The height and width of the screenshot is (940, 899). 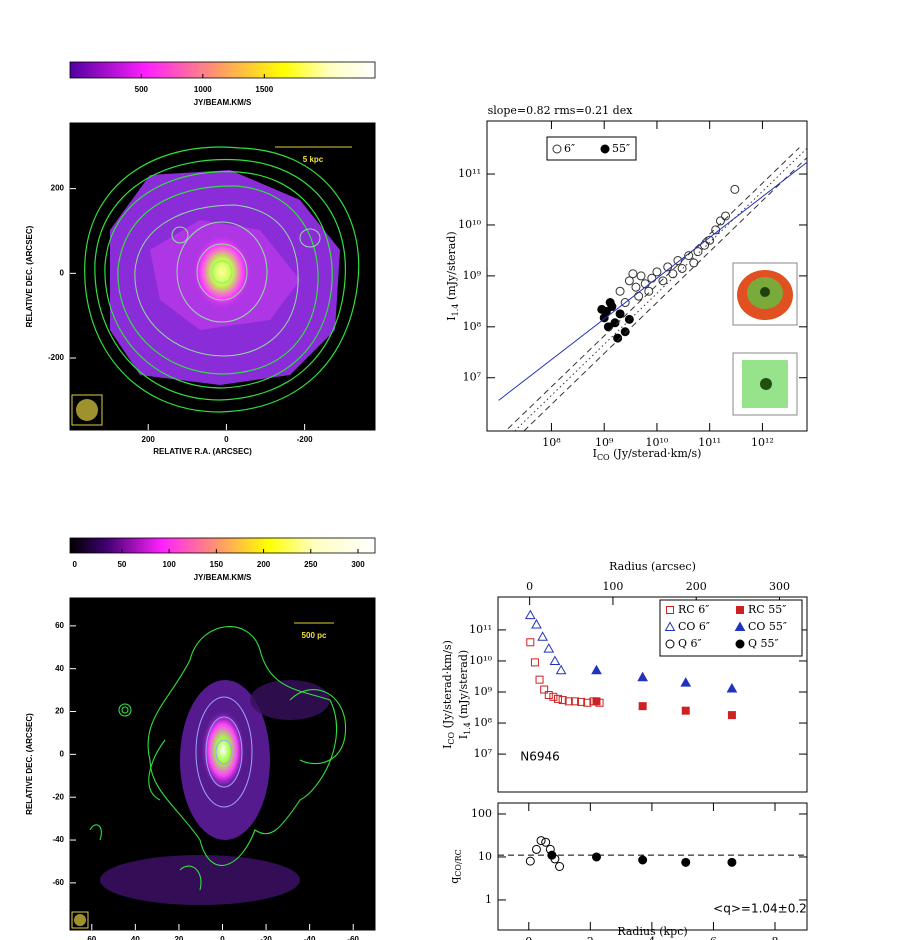 What do you see at coordinates (690, 643) in the screenshot?
I see `legend-label: Q 6″` at bounding box center [690, 643].